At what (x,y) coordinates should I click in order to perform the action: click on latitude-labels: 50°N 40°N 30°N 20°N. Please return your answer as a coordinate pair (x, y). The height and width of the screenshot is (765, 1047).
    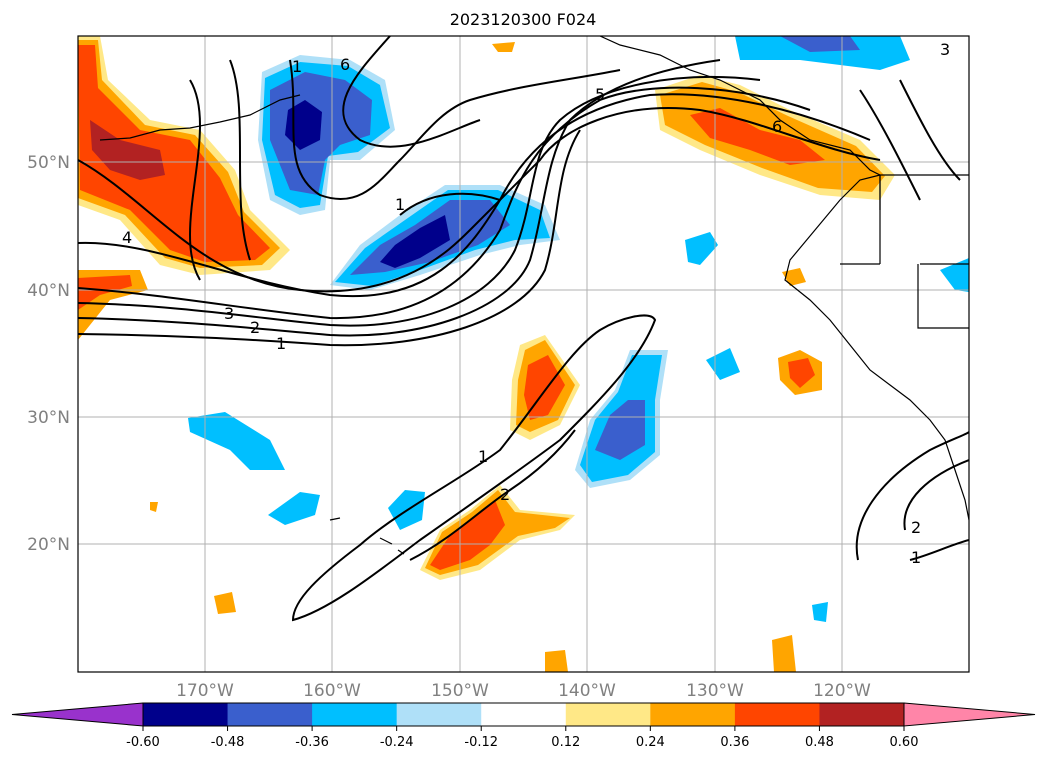
    Looking at the image, I should click on (48, 354).